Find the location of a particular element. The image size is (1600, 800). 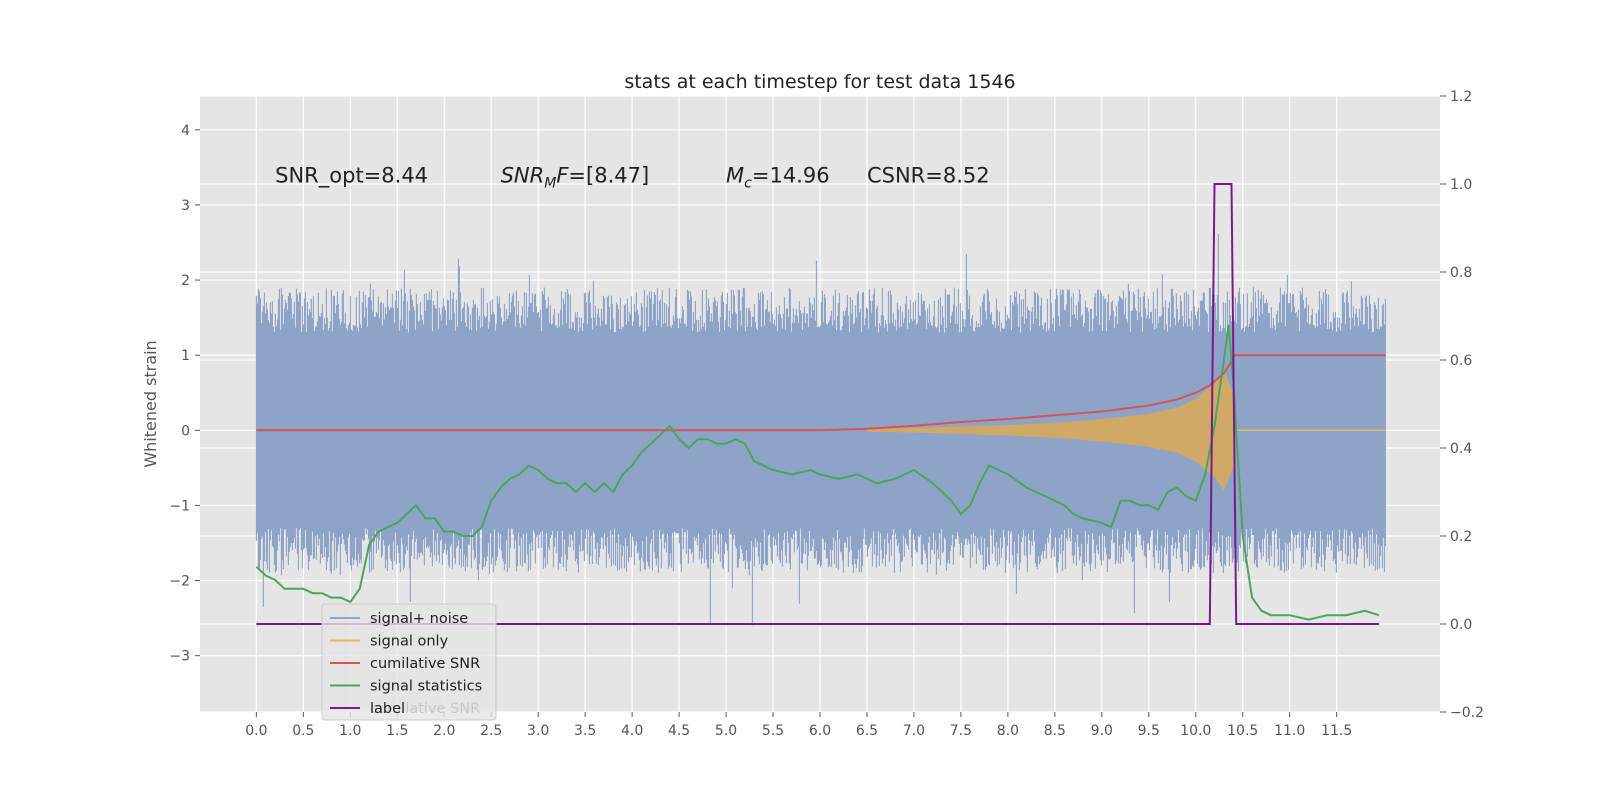

x-tick-label: 6.5 is located at coordinates (867, 731).